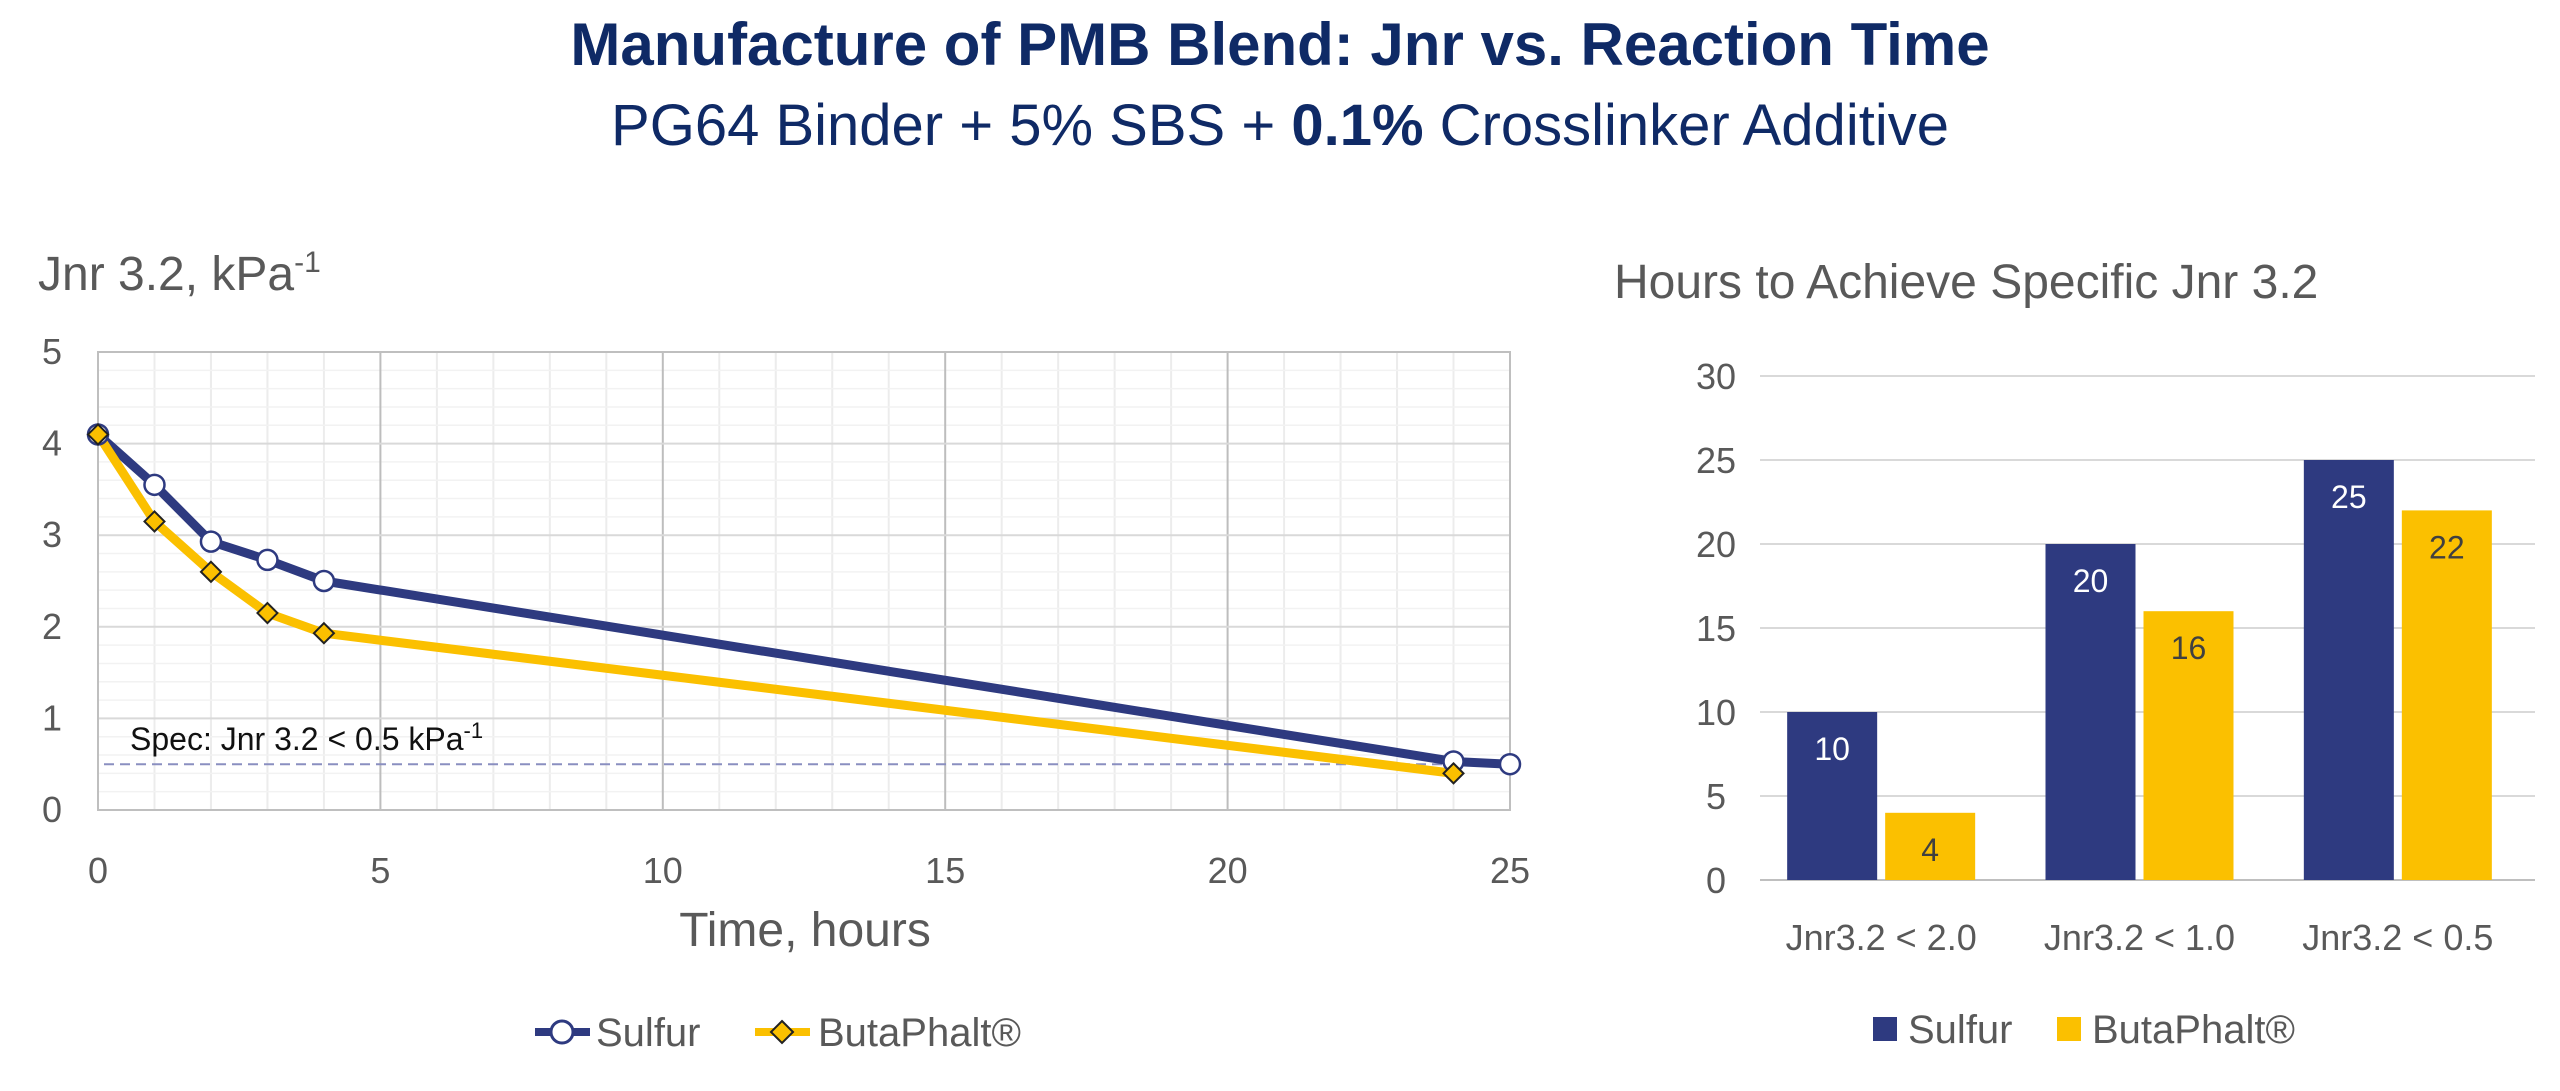 The height and width of the screenshot is (1091, 2560). What do you see at coordinates (1716, 712) in the screenshot?
I see `bar-y-tick-label: 10` at bounding box center [1716, 712].